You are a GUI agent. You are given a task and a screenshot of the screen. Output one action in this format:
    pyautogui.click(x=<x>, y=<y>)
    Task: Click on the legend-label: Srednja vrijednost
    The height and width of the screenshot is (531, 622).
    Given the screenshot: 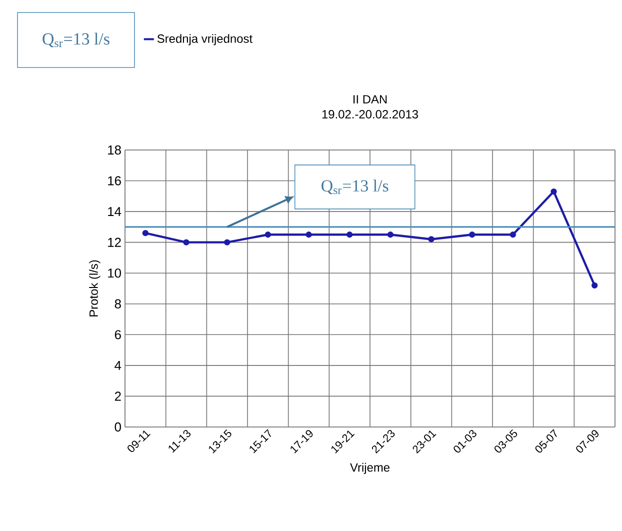 What is the action you would take?
    pyautogui.click(x=204, y=40)
    